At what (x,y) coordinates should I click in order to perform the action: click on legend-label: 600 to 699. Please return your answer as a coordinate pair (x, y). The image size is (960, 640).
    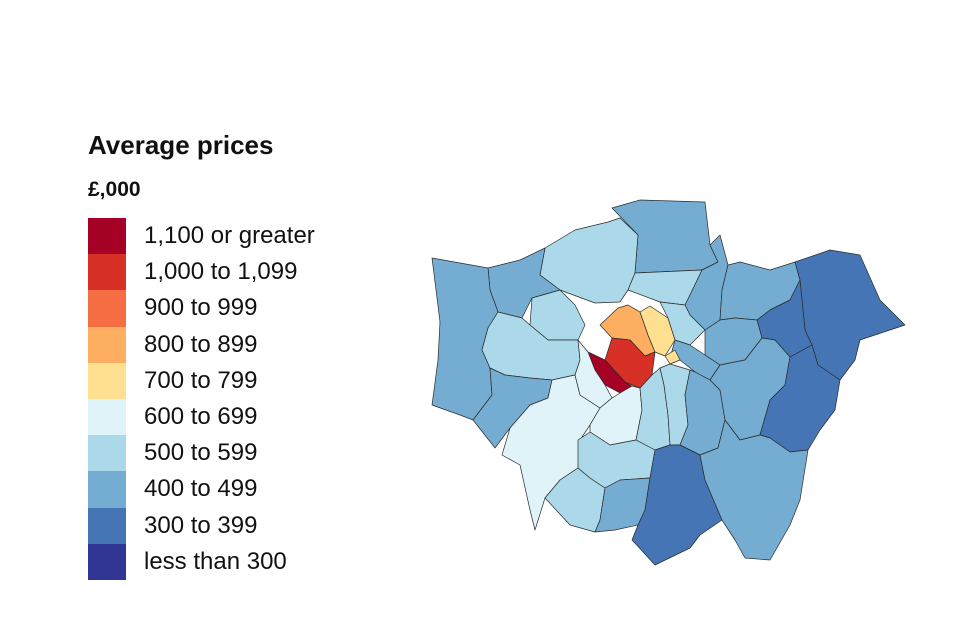
    Looking at the image, I should click on (201, 417).